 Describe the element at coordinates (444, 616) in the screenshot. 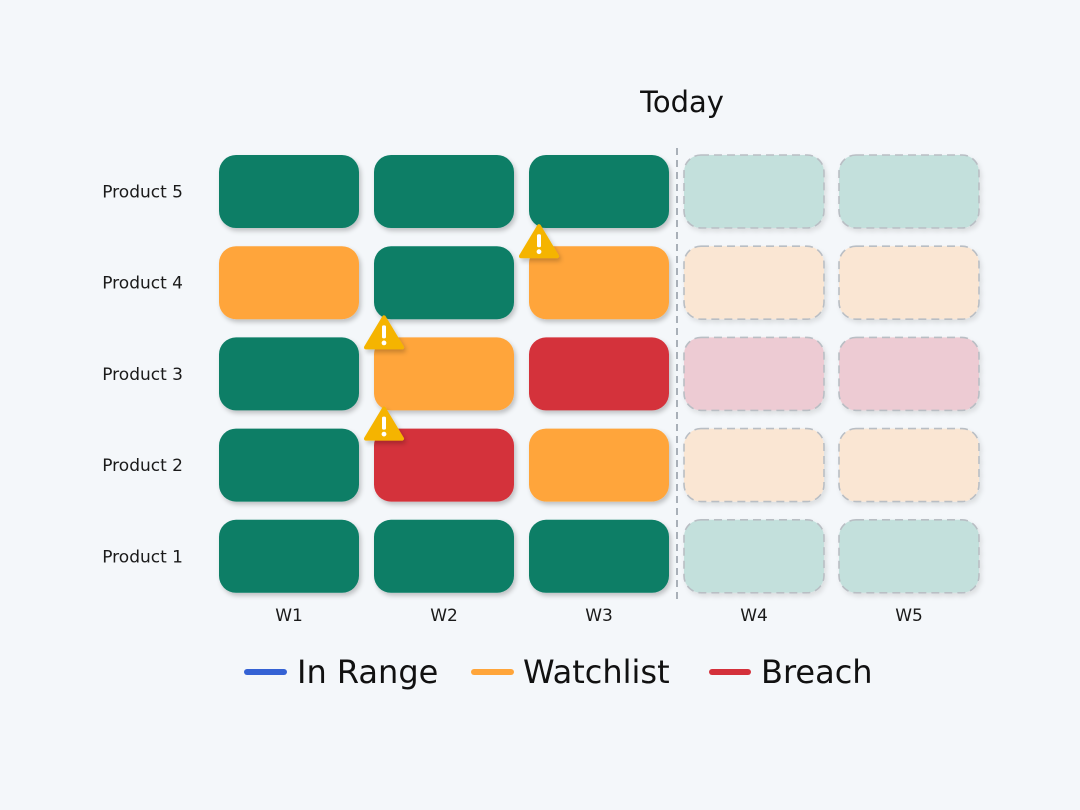

I see `column-label-w2: W2` at that location.